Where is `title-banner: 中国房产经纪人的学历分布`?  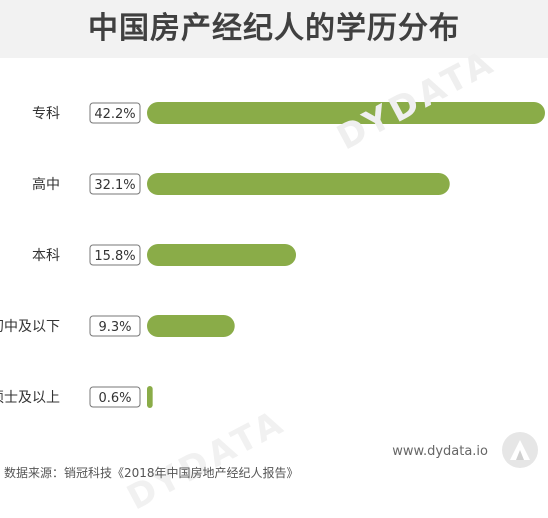 title-banner: 中国房产经纪人的学历分布 is located at coordinates (274, 29).